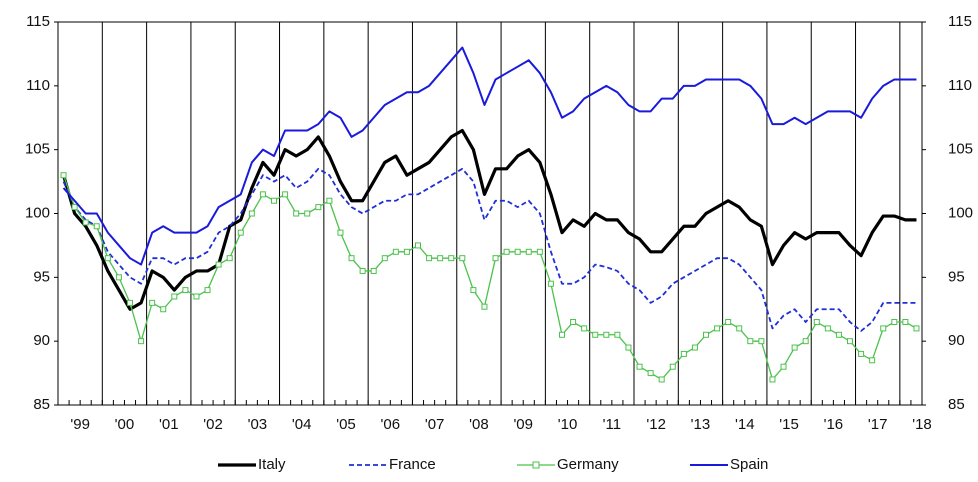 The width and height of the screenshot is (978, 482). I want to click on y2-tick-label: 100, so click(960, 212).